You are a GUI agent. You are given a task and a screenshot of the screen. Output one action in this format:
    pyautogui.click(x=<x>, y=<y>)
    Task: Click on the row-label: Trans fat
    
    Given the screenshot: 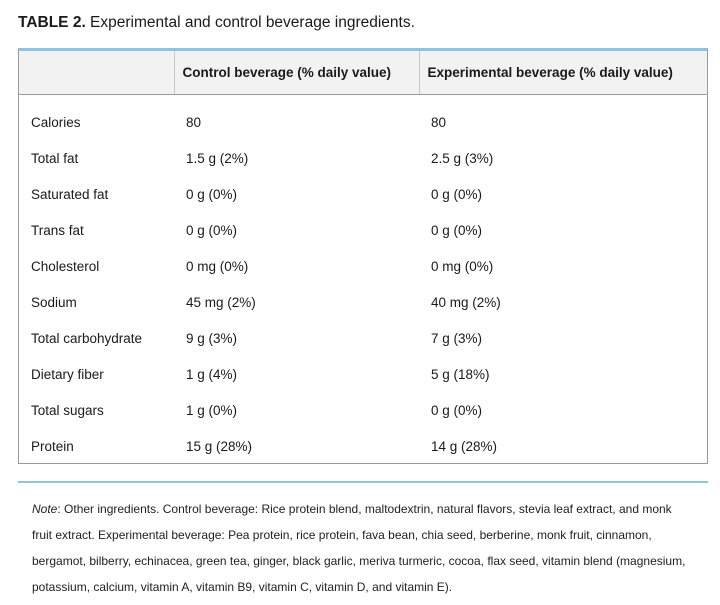 What is the action you would take?
    pyautogui.click(x=57, y=230)
    